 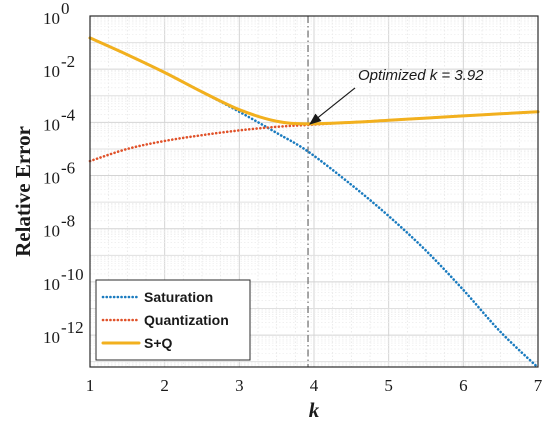 What do you see at coordinates (314, 410) in the screenshot?
I see `x-axis-label: k` at bounding box center [314, 410].